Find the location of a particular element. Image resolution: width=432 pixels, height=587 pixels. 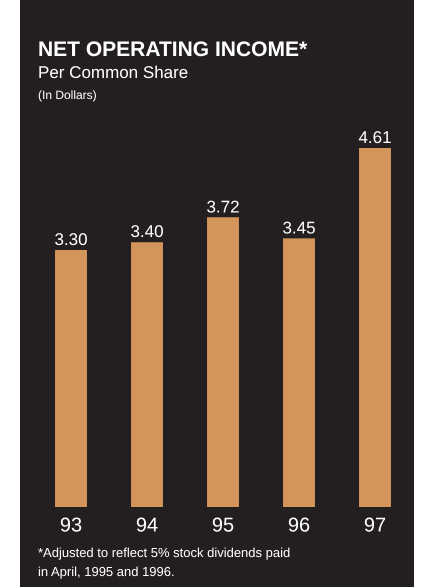

chart-subtitle: Per Common Share is located at coordinates (113, 73).